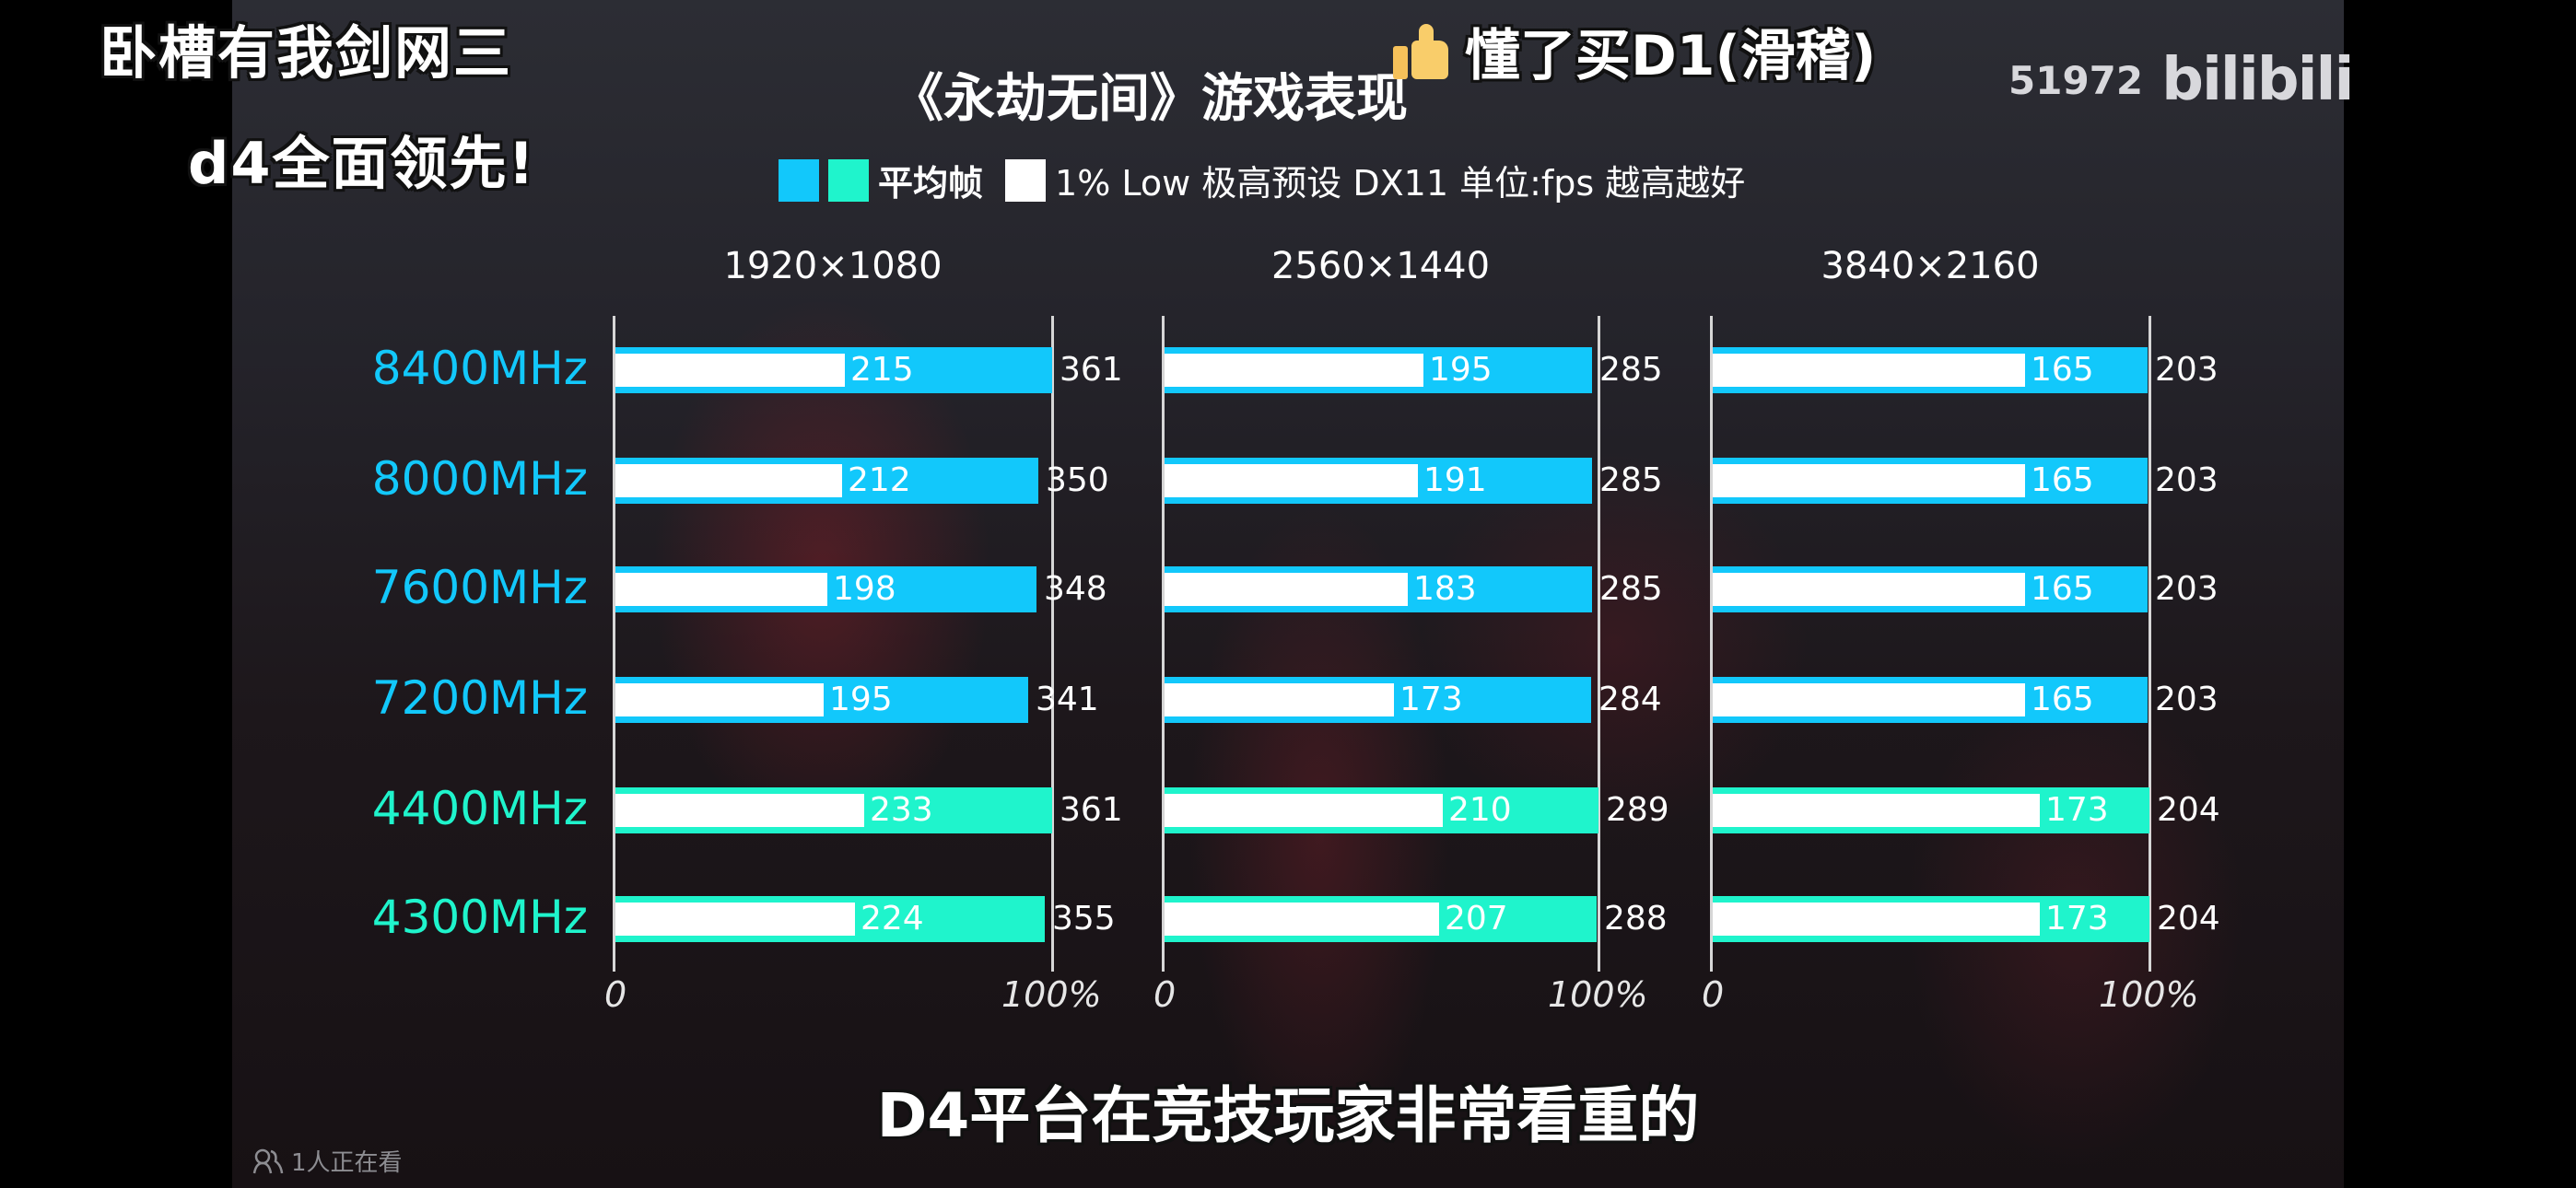 This screenshot has width=2576, height=1188. I want to click on bar-avg-fps: 191, so click(1378, 481).